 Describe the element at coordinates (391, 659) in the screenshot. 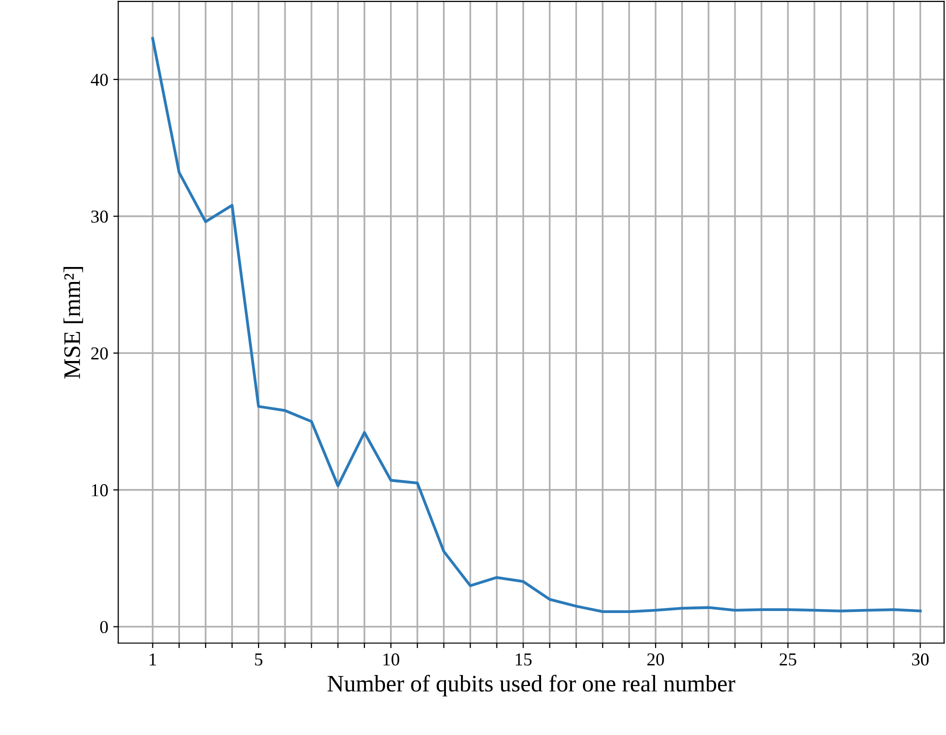

I see `x-tick-label: 10` at that location.